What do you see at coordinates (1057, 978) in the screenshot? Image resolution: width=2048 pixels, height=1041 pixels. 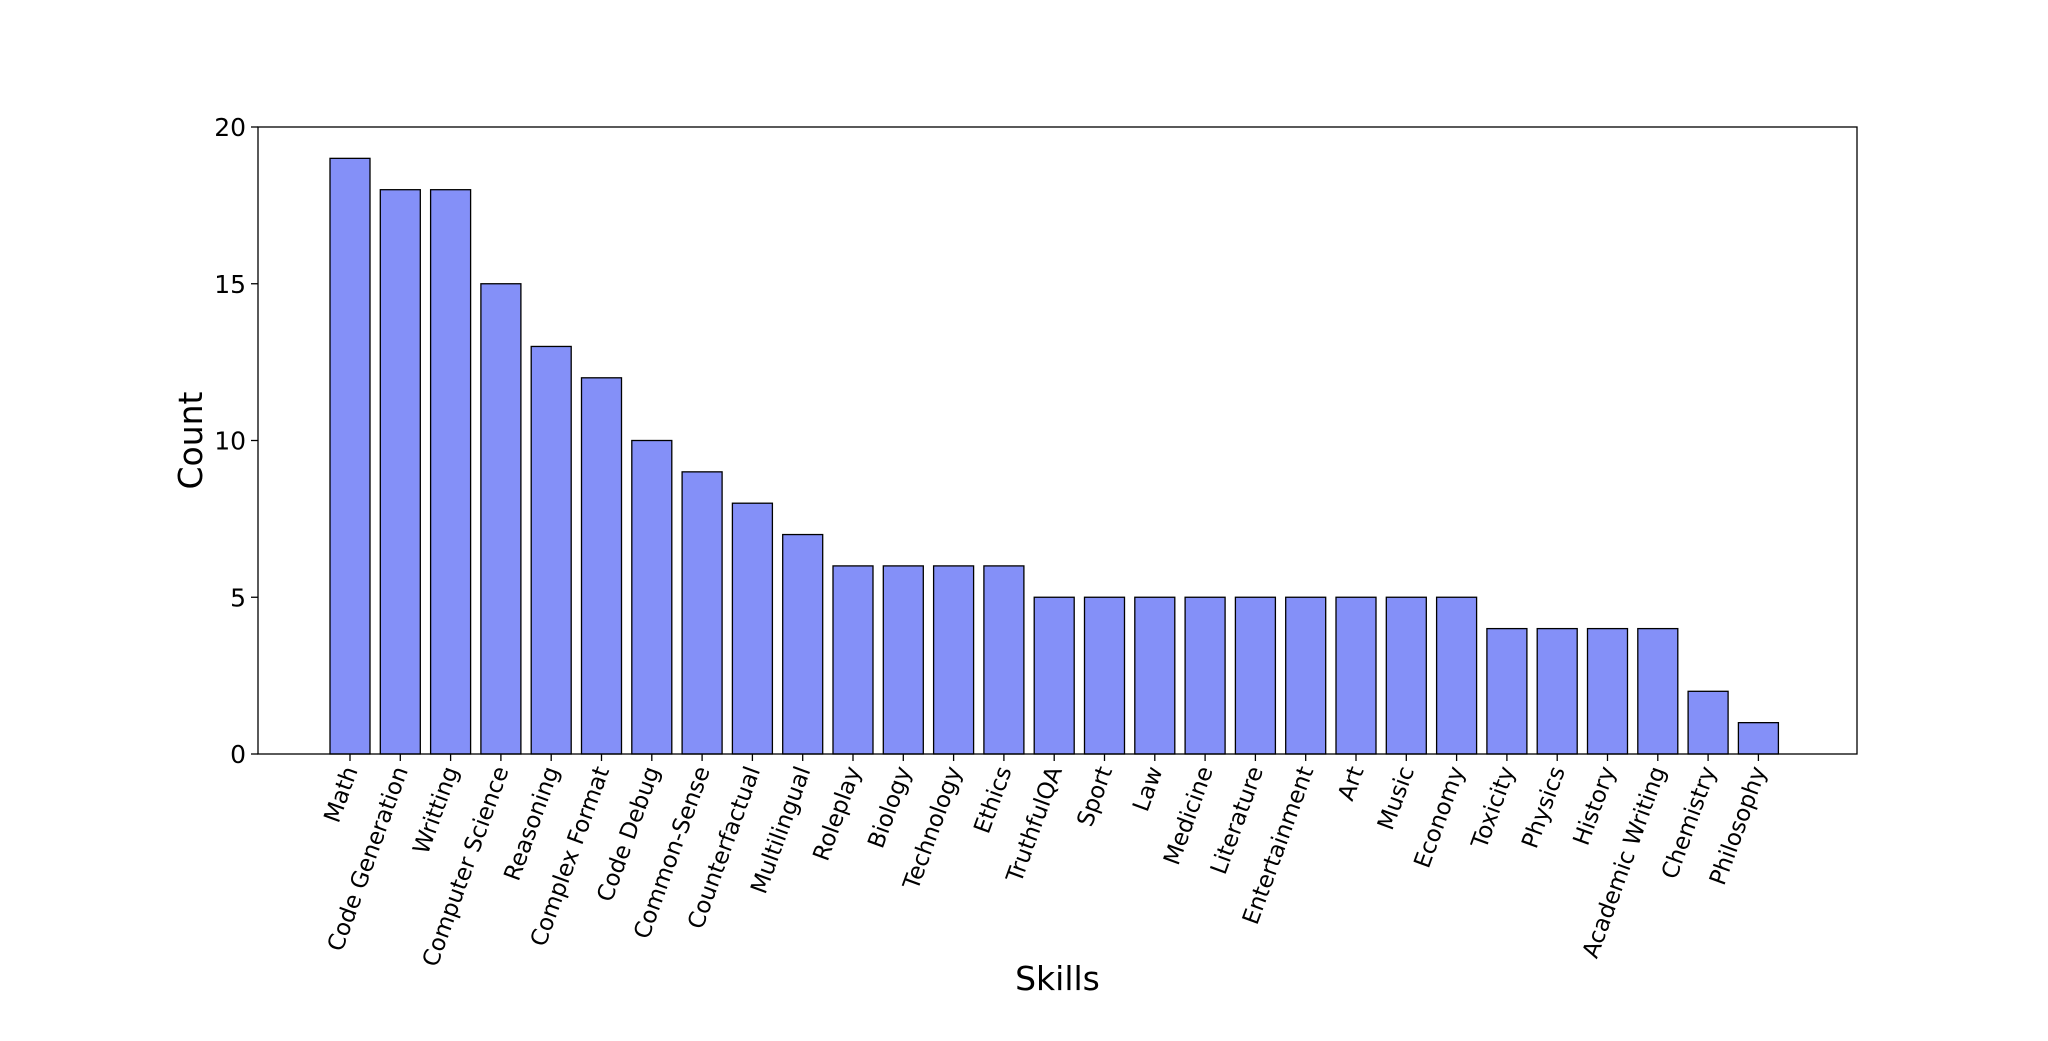 I see `x-axis-title: Skills` at bounding box center [1057, 978].